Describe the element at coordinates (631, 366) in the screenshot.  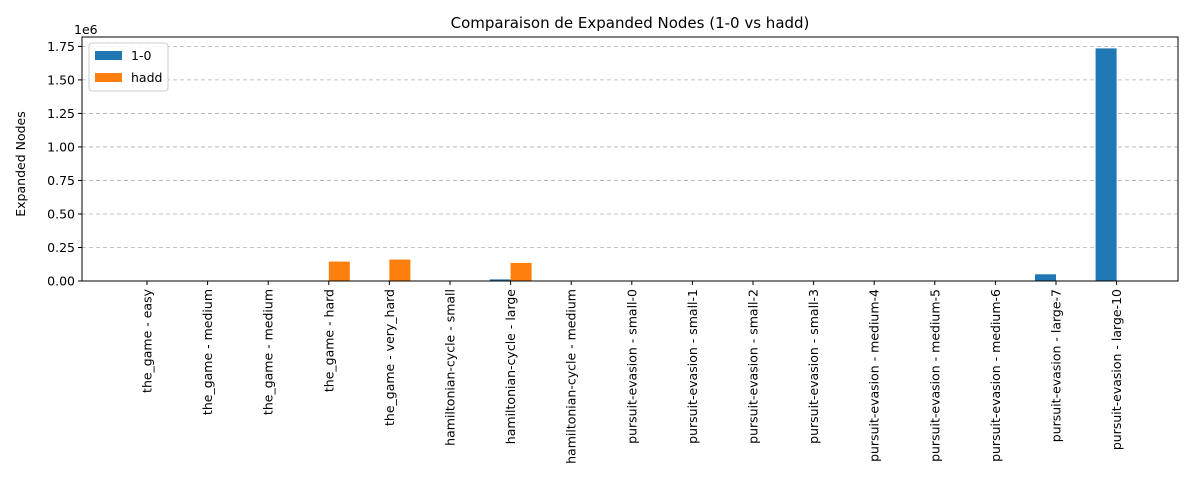
I see `x-tick-label: pursuit-evasion - small-0` at that location.